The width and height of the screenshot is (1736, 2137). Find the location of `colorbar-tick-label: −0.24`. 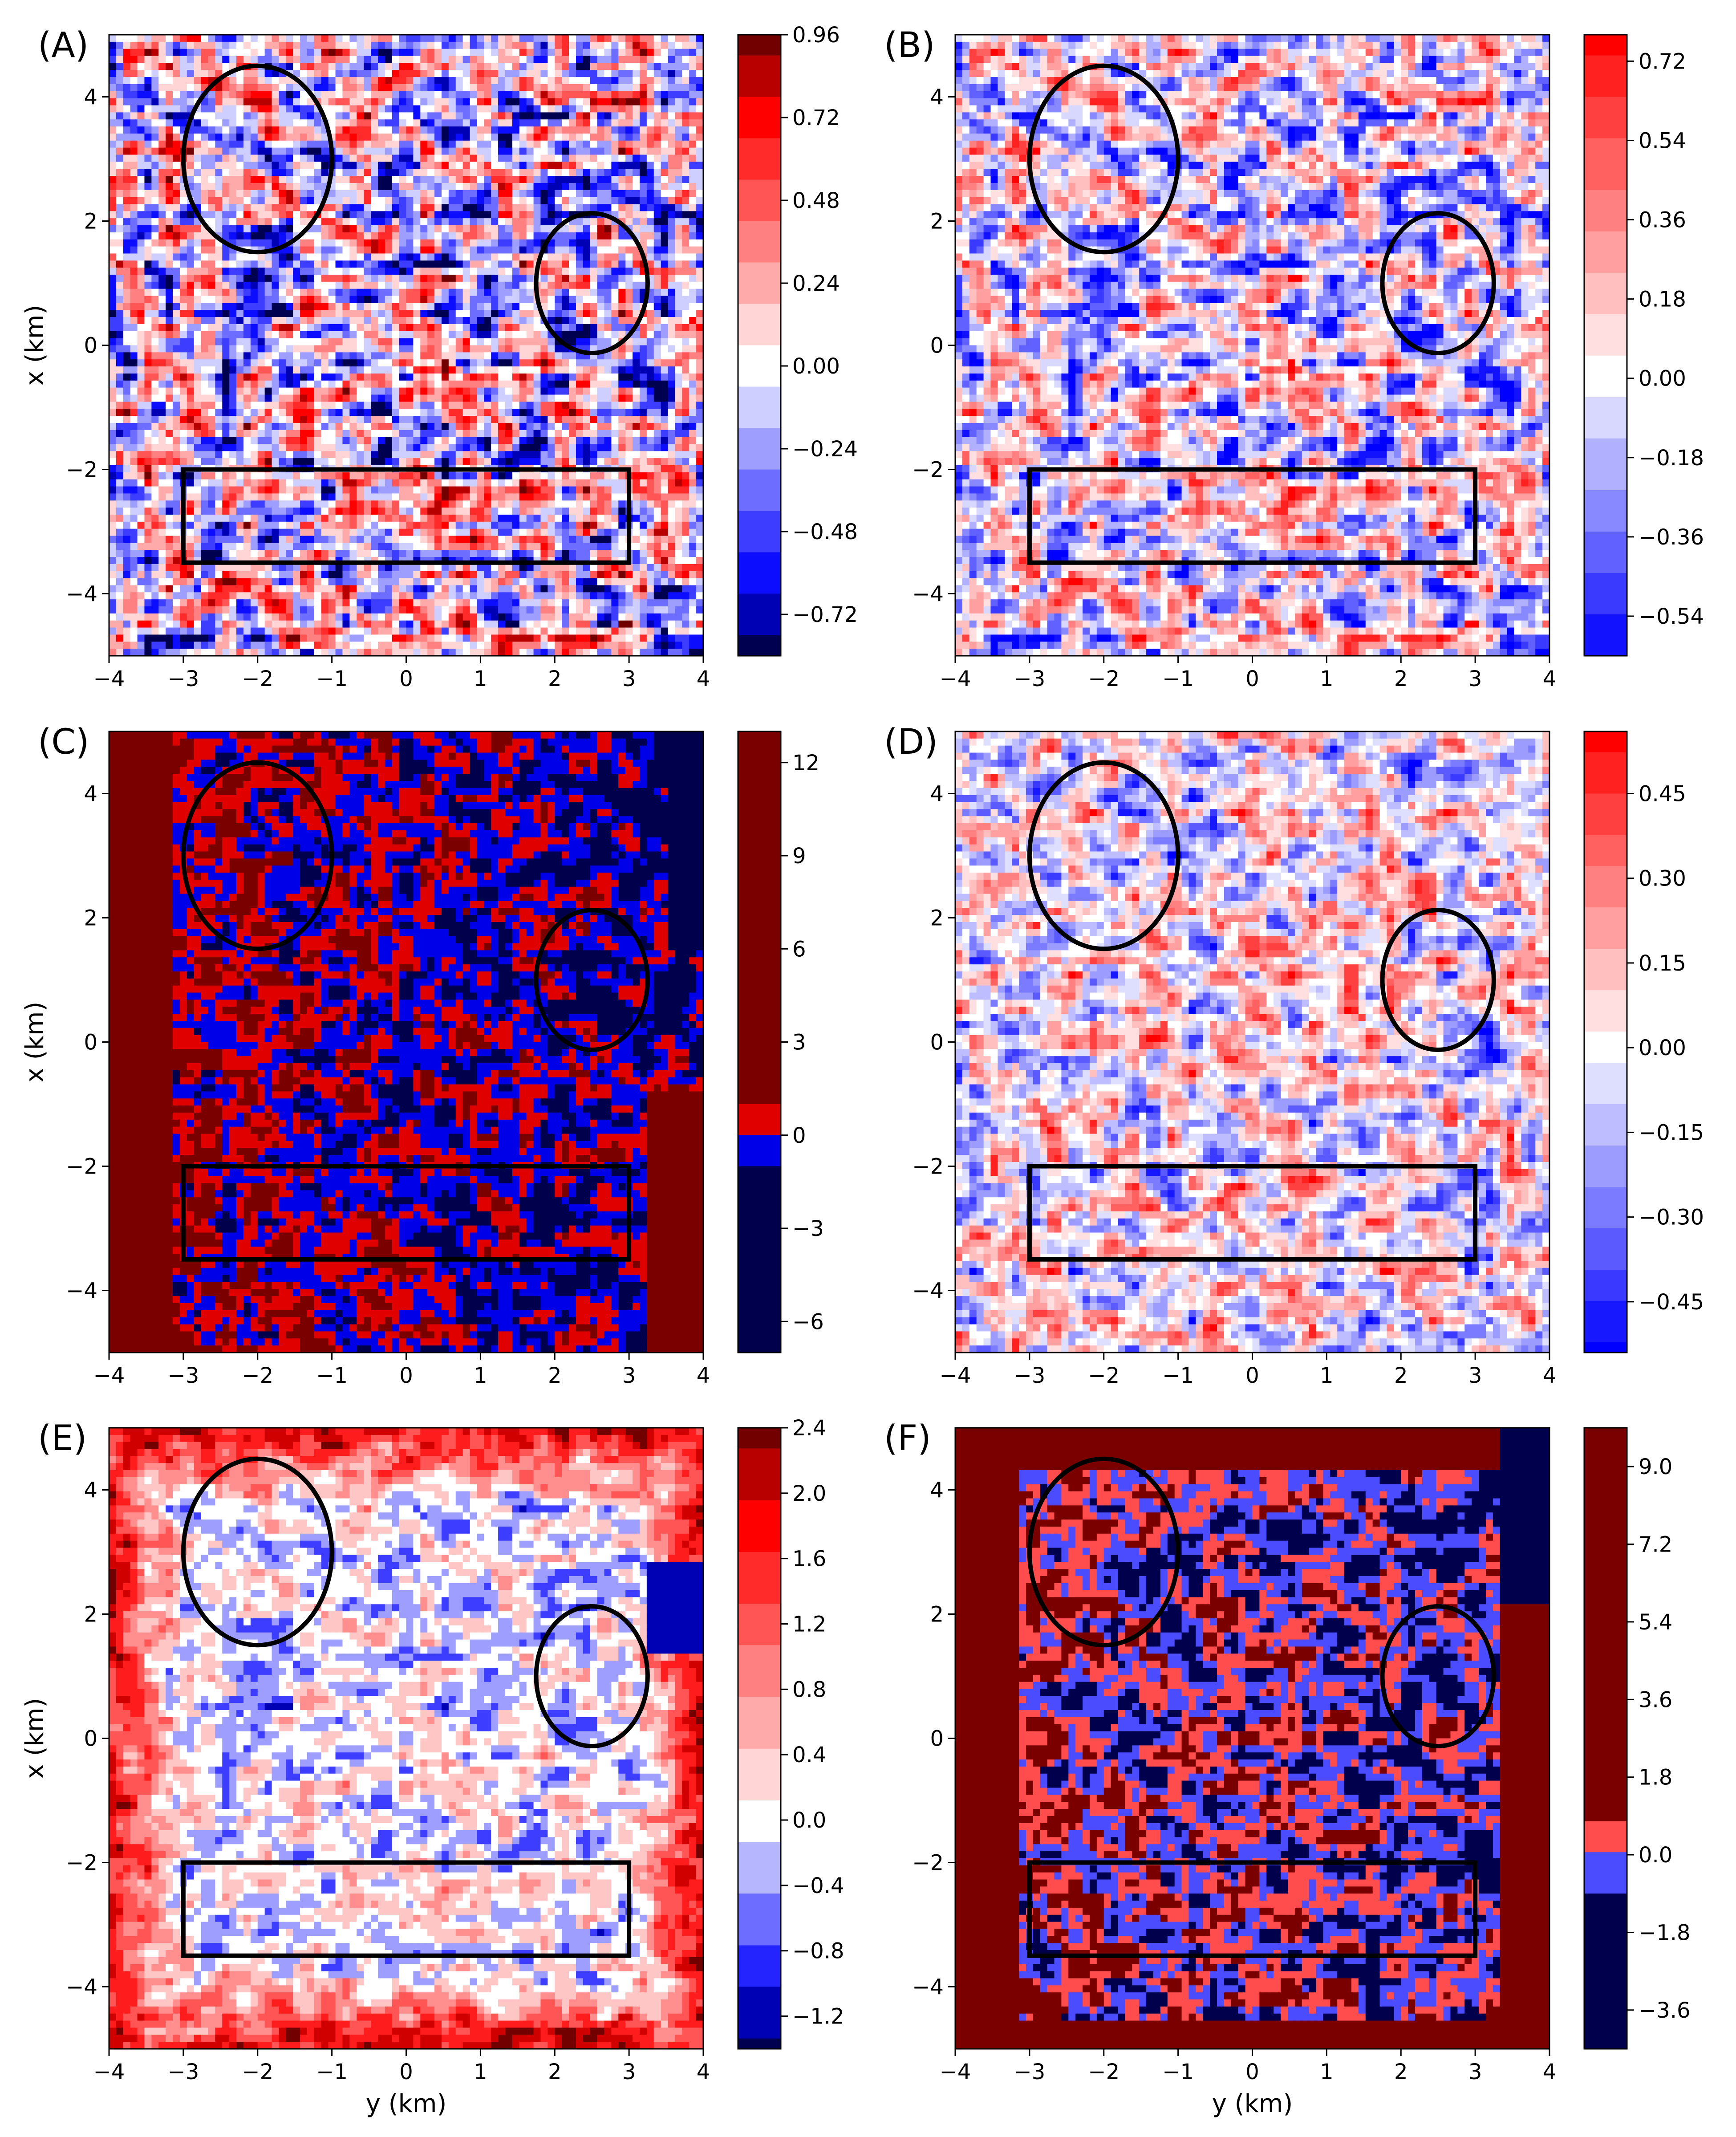

colorbar-tick-label: −0.24 is located at coordinates (825, 449).